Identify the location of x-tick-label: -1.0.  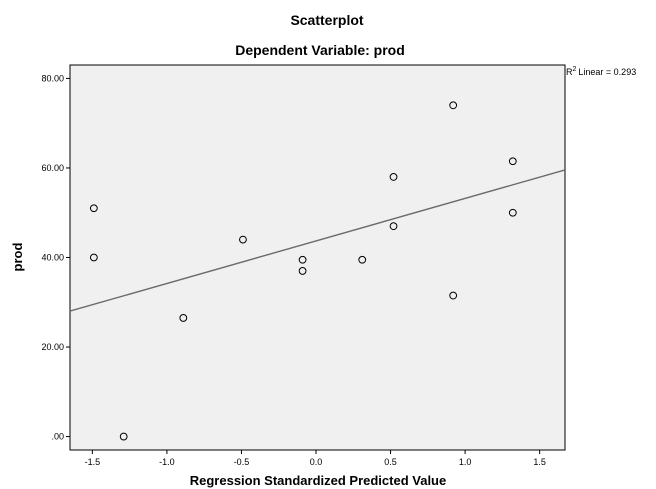
(167, 462).